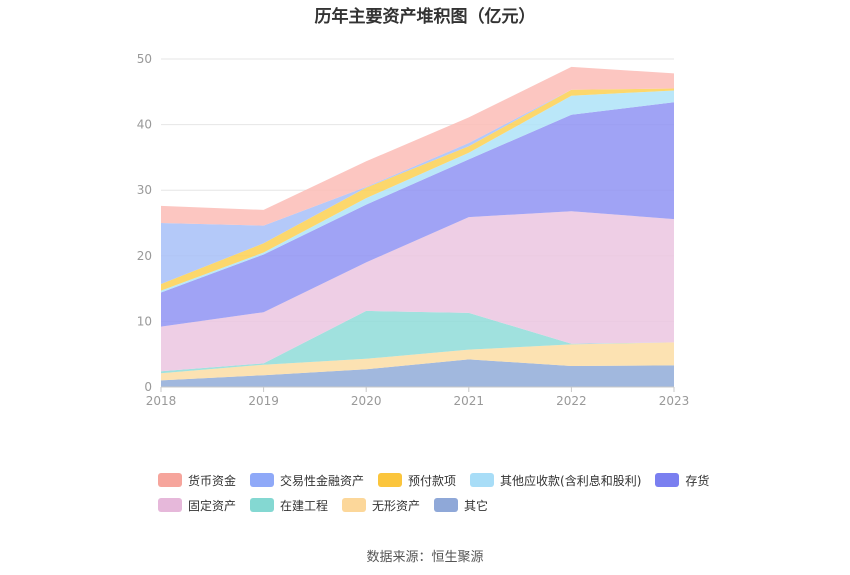 This screenshot has width=850, height=575. Describe the element at coordinates (425, 17) in the screenshot. I see `chart-title: 历年主要资产堆积图（亿元）` at that location.